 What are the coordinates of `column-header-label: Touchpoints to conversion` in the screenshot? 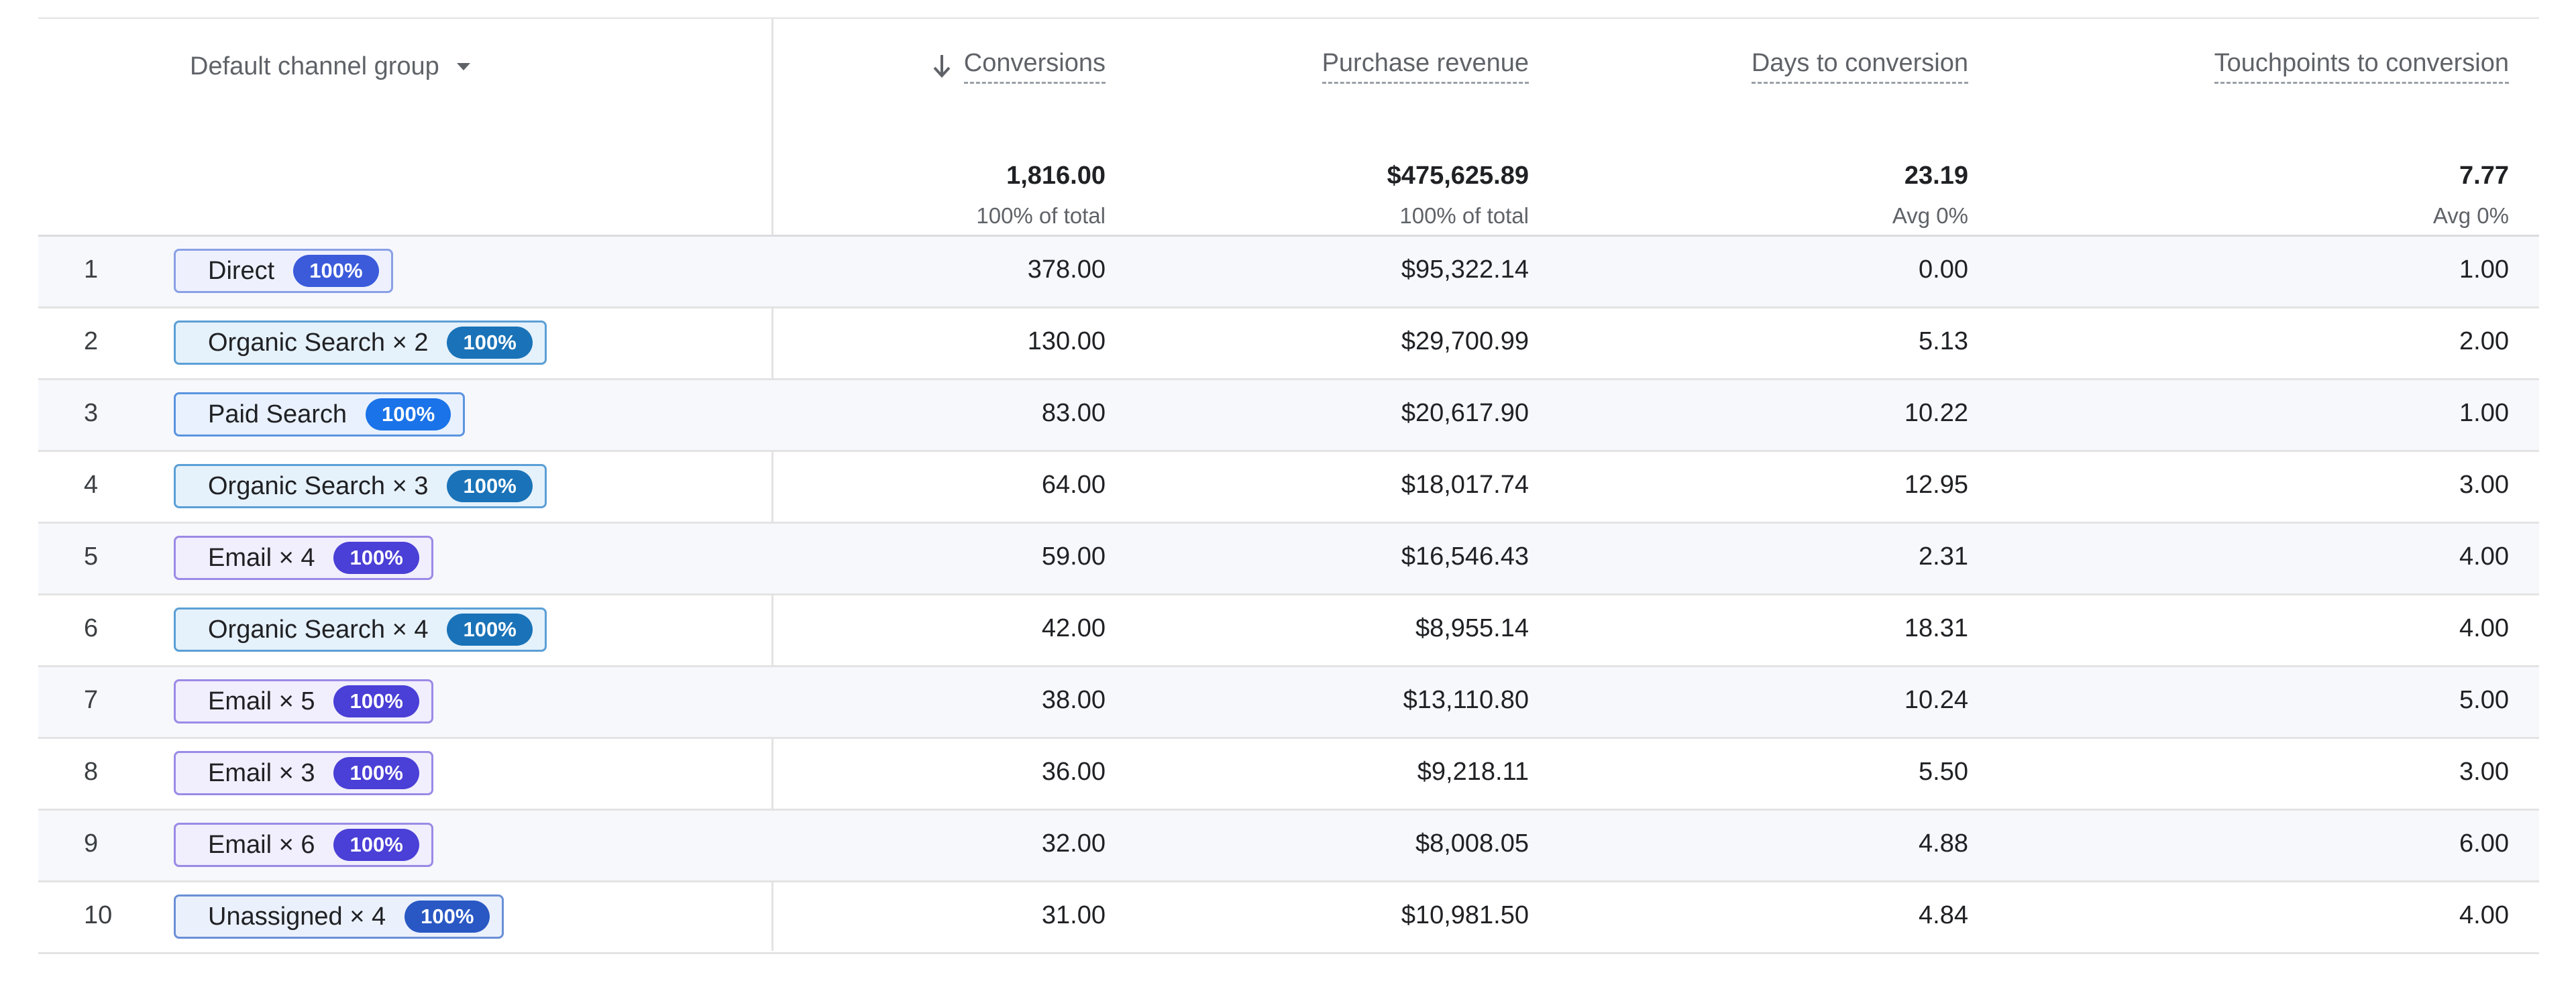 It's located at (2361, 65).